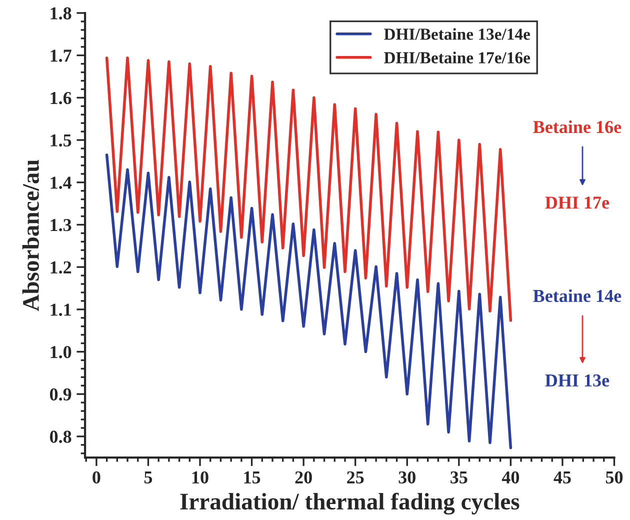  I want to click on y-tick-label: 1.5, so click(61, 140).